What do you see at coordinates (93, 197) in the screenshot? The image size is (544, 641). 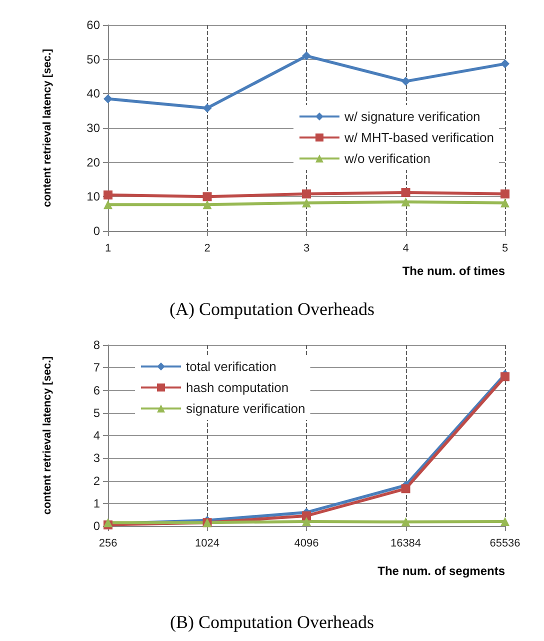 I see `y-tick-label: 10` at bounding box center [93, 197].